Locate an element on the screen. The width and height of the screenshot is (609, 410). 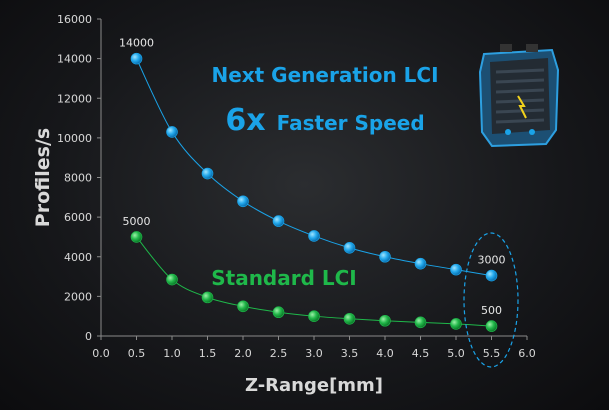
x-tick-label: 4.5 is located at coordinates (421, 353).